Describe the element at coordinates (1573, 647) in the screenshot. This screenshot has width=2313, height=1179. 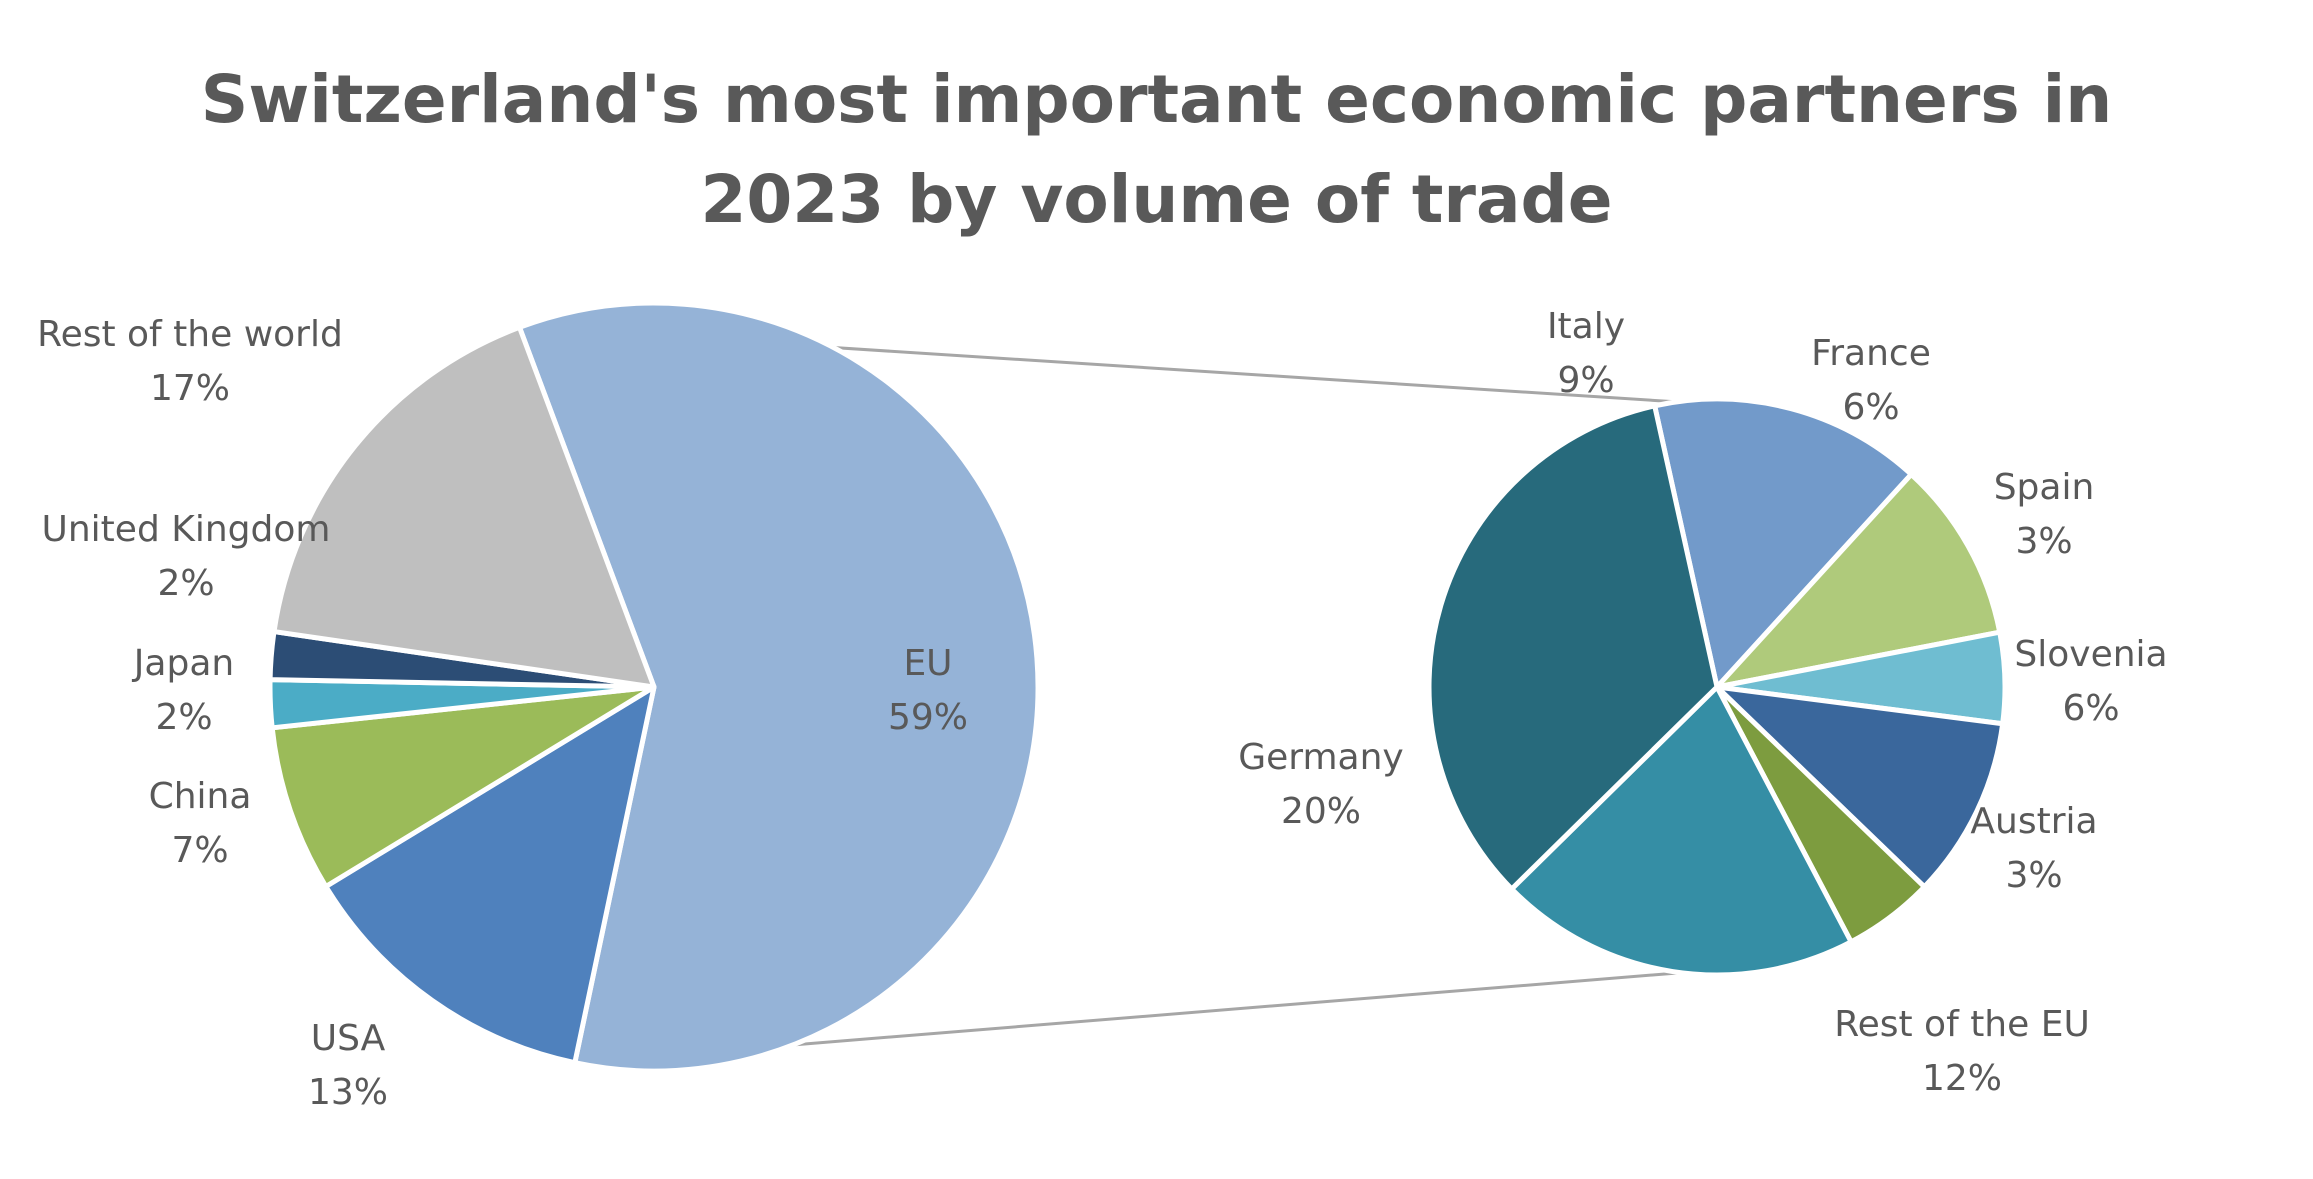
I see `slice-germany` at that location.